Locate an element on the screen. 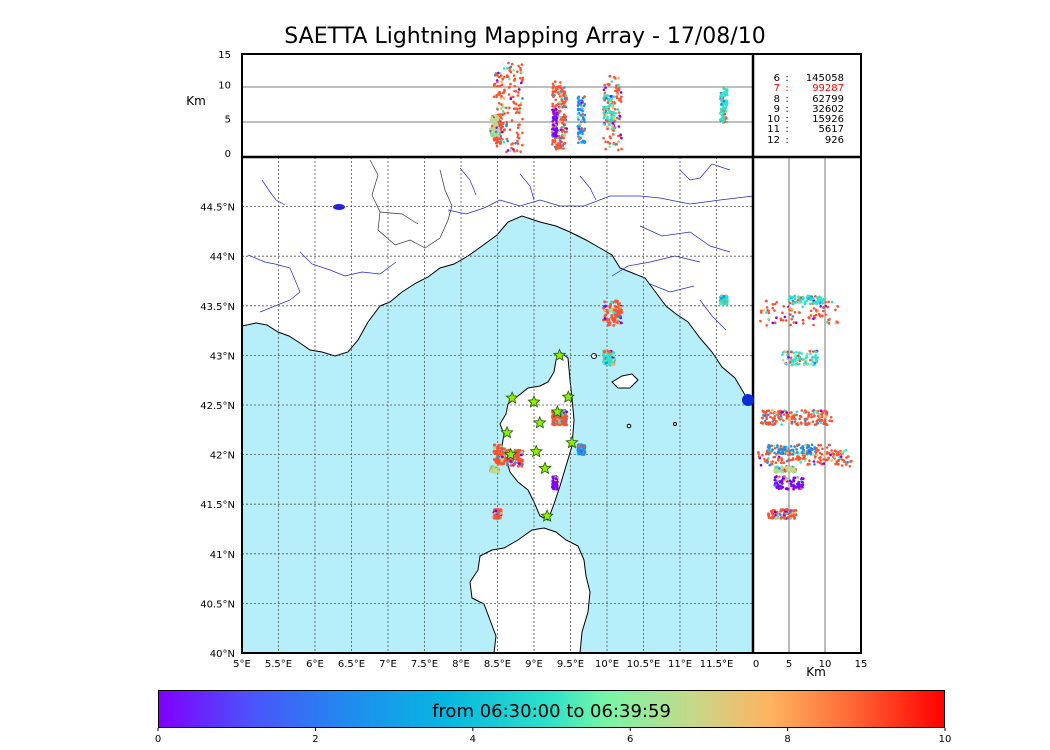 Image resolution: width=1050 pixels, height=750 pixels. lat-tick-label: 43°N is located at coordinates (222, 356).